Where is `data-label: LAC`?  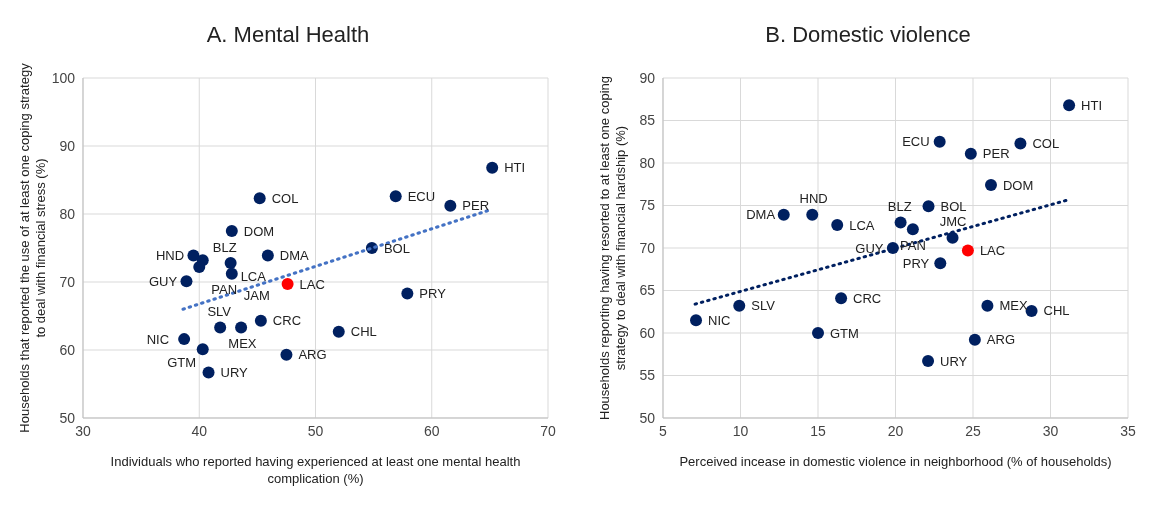
data-label: LAC is located at coordinates (992, 251).